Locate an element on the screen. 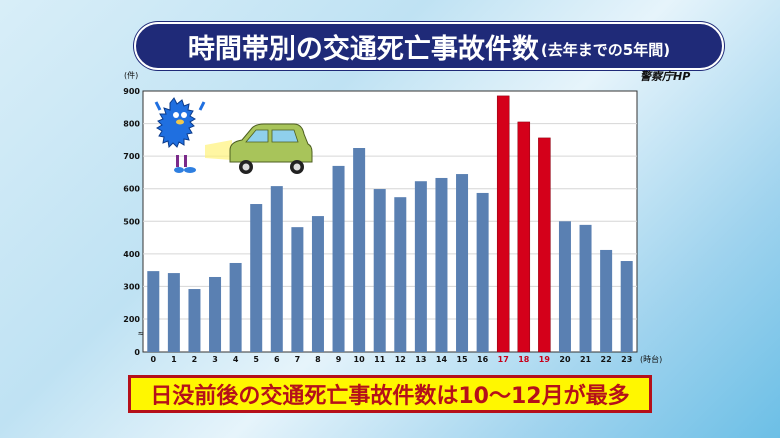  x-axis-unit: (時台) is located at coordinates (651, 359).